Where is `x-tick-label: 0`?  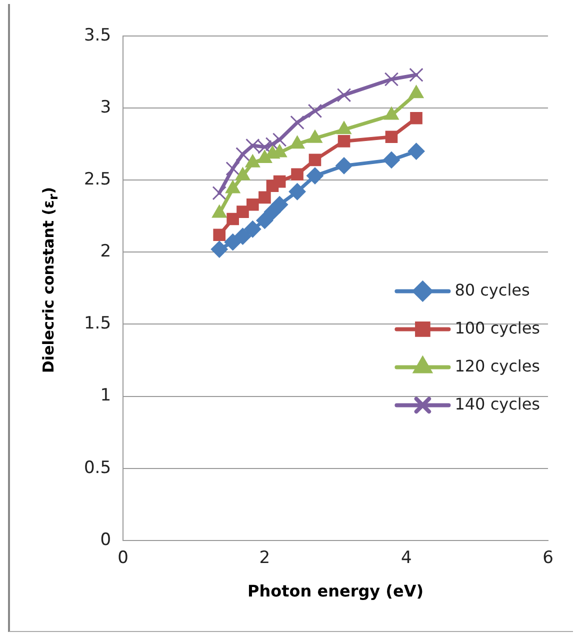 x-tick-label: 0 is located at coordinates (123, 558).